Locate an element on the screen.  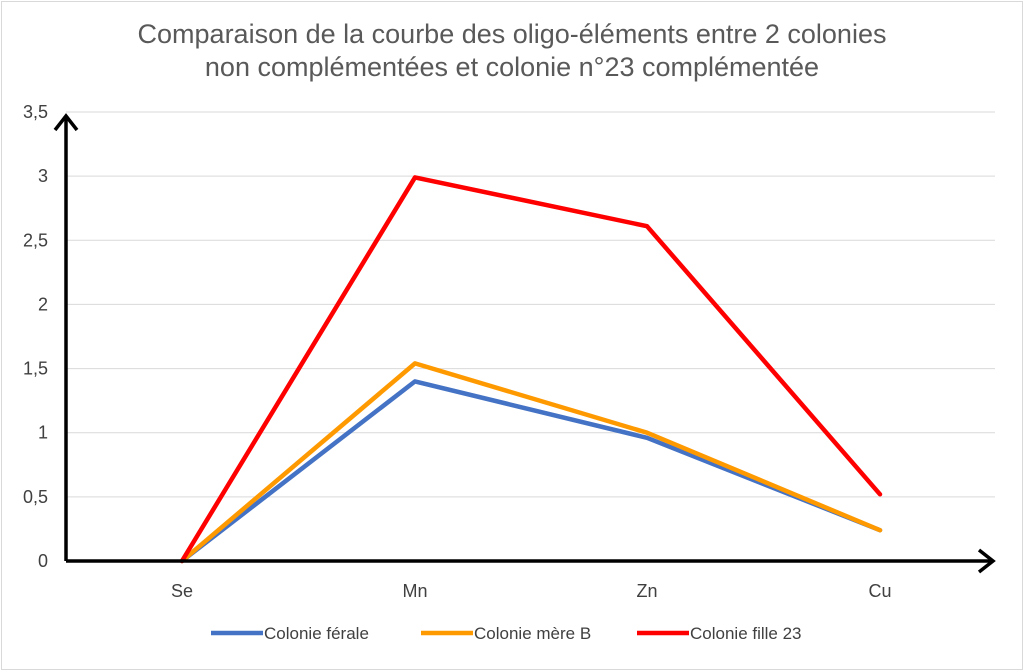
legend-label: Colonie fille 23 is located at coordinates (746, 633).